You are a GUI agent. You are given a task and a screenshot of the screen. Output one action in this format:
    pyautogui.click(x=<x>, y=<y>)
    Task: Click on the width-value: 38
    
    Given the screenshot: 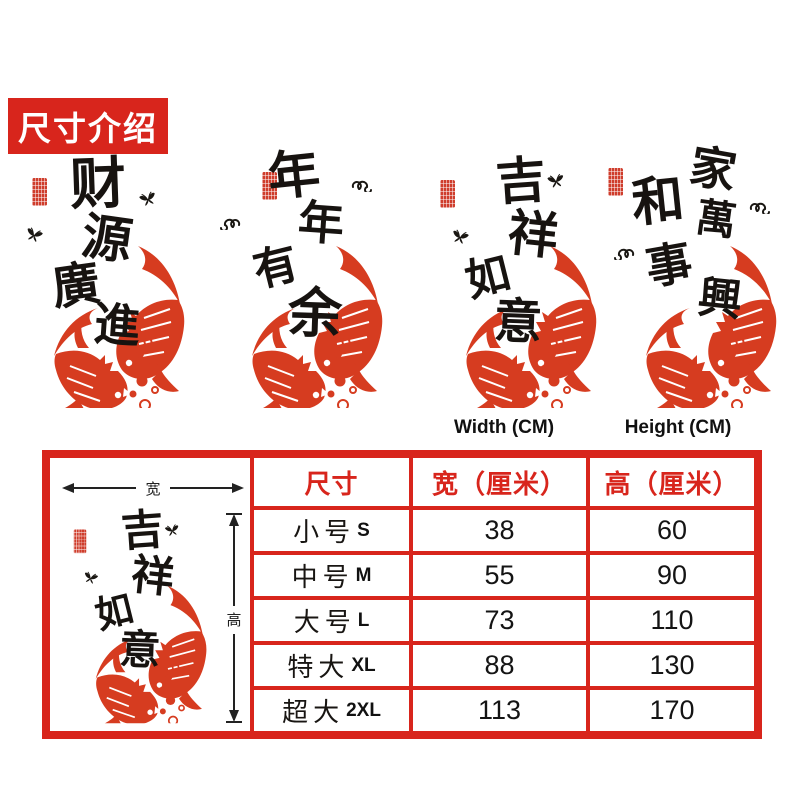 What is the action you would take?
    pyautogui.click(x=499, y=530)
    